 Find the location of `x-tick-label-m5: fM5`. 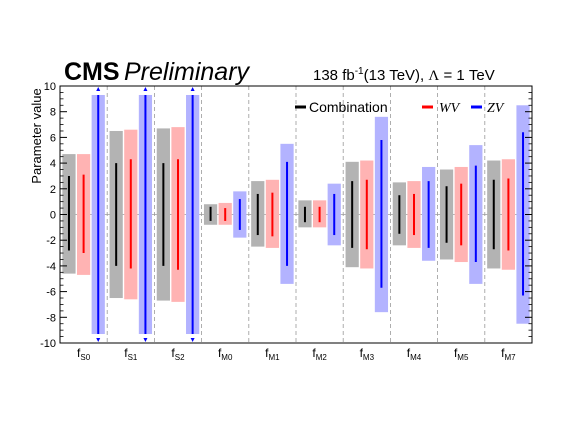

x-tick-label-m5: fM5 is located at coordinates (461, 354).